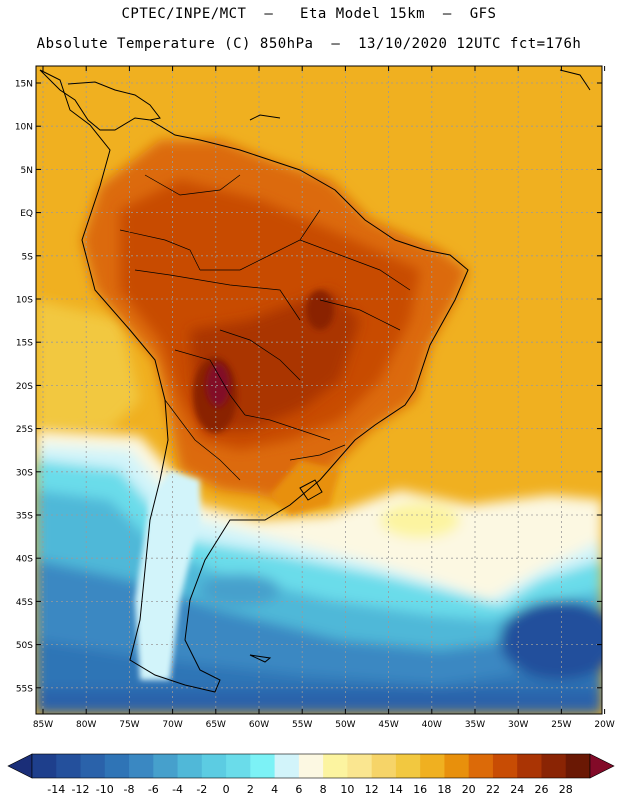  Describe the element at coordinates (153, 789) in the screenshot. I see `colorbar-label: -6` at that location.